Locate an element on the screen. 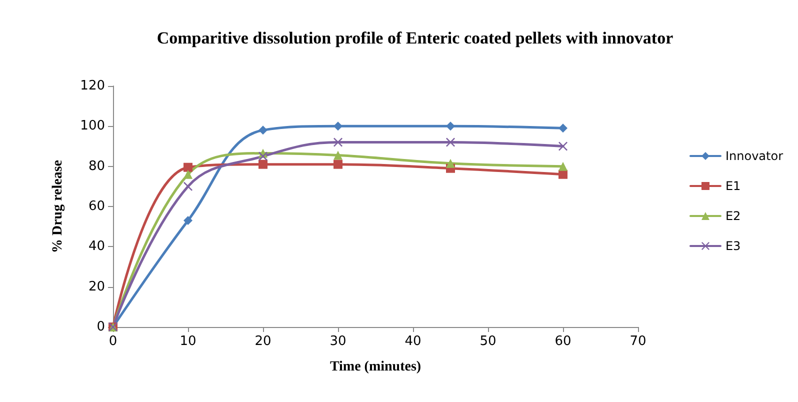 This screenshot has height=402, width=798. x-axis-title: Time (minutes) is located at coordinates (376, 367).